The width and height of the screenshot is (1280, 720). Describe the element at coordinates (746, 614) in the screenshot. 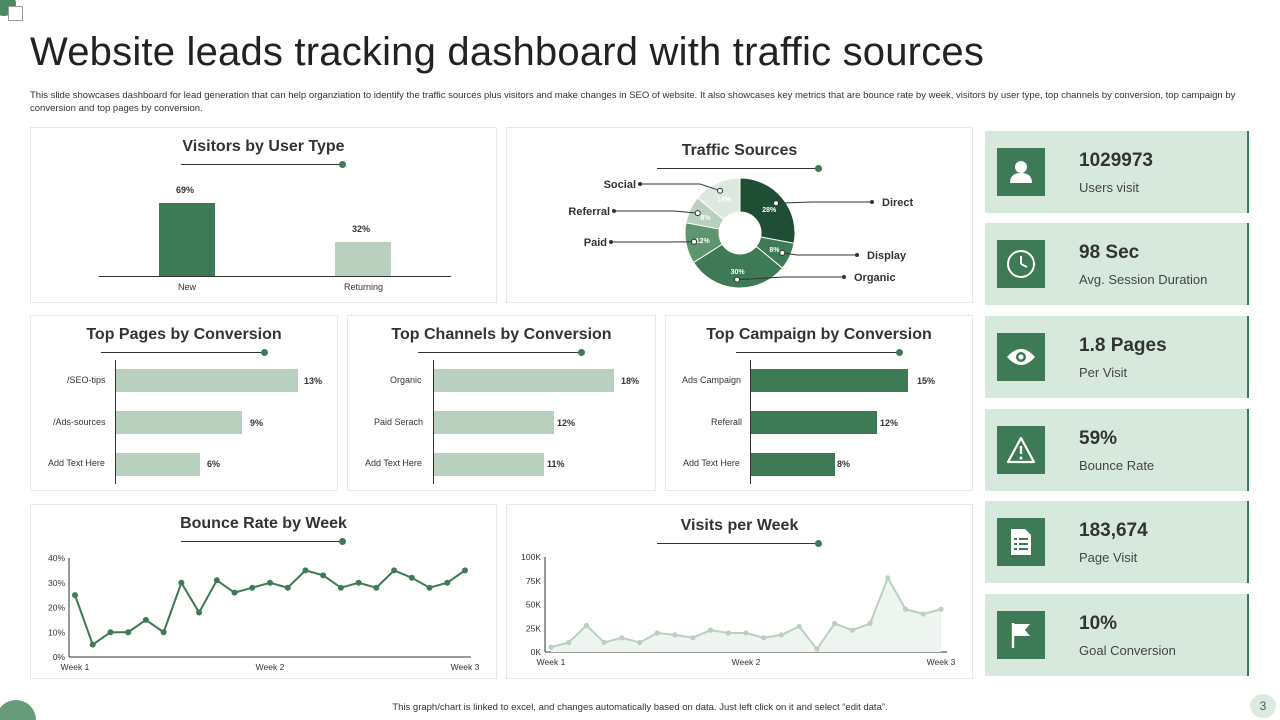

I see `area-fill` at that location.